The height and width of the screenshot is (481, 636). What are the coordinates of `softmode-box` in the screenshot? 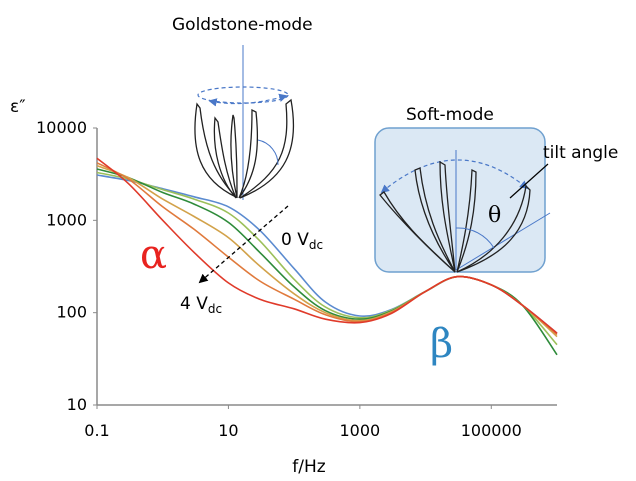 It's located at (460, 200).